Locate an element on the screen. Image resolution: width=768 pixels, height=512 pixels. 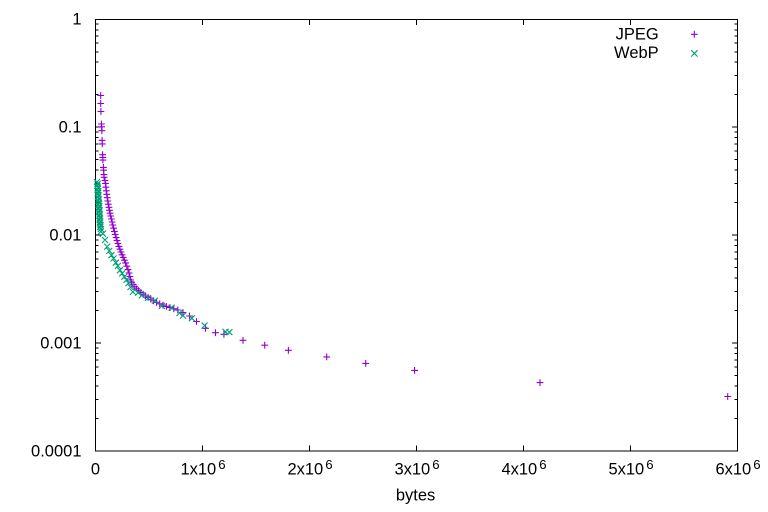
svg-text: 1 is located at coordinates (76, 20).